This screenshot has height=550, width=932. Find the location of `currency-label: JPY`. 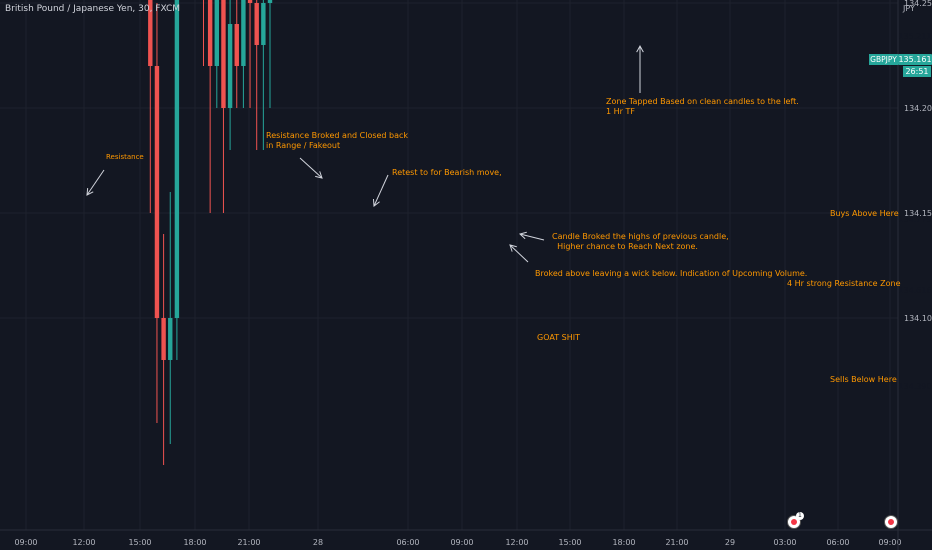

currency-label: JPY is located at coordinates (909, 8).